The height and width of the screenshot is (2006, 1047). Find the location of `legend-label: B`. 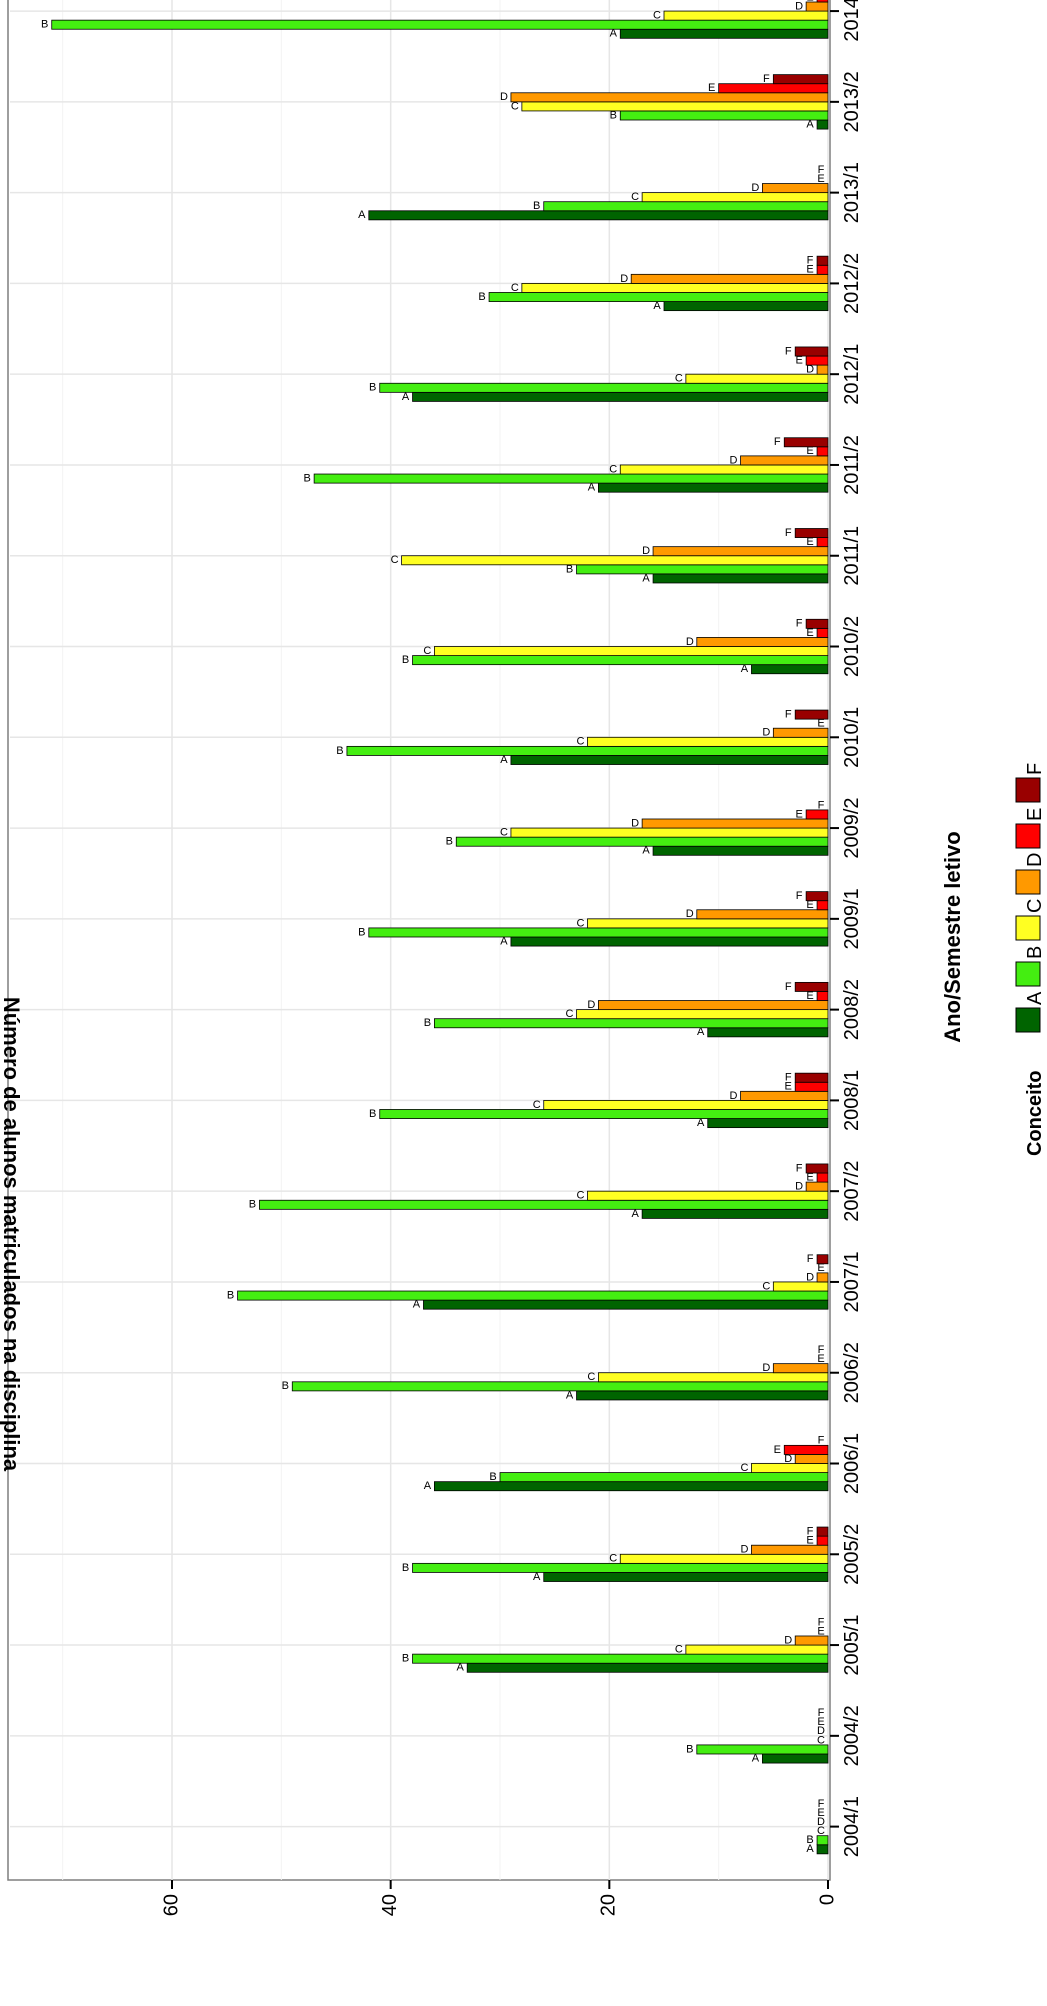

legend-label: B is located at coordinates (1035, 952).